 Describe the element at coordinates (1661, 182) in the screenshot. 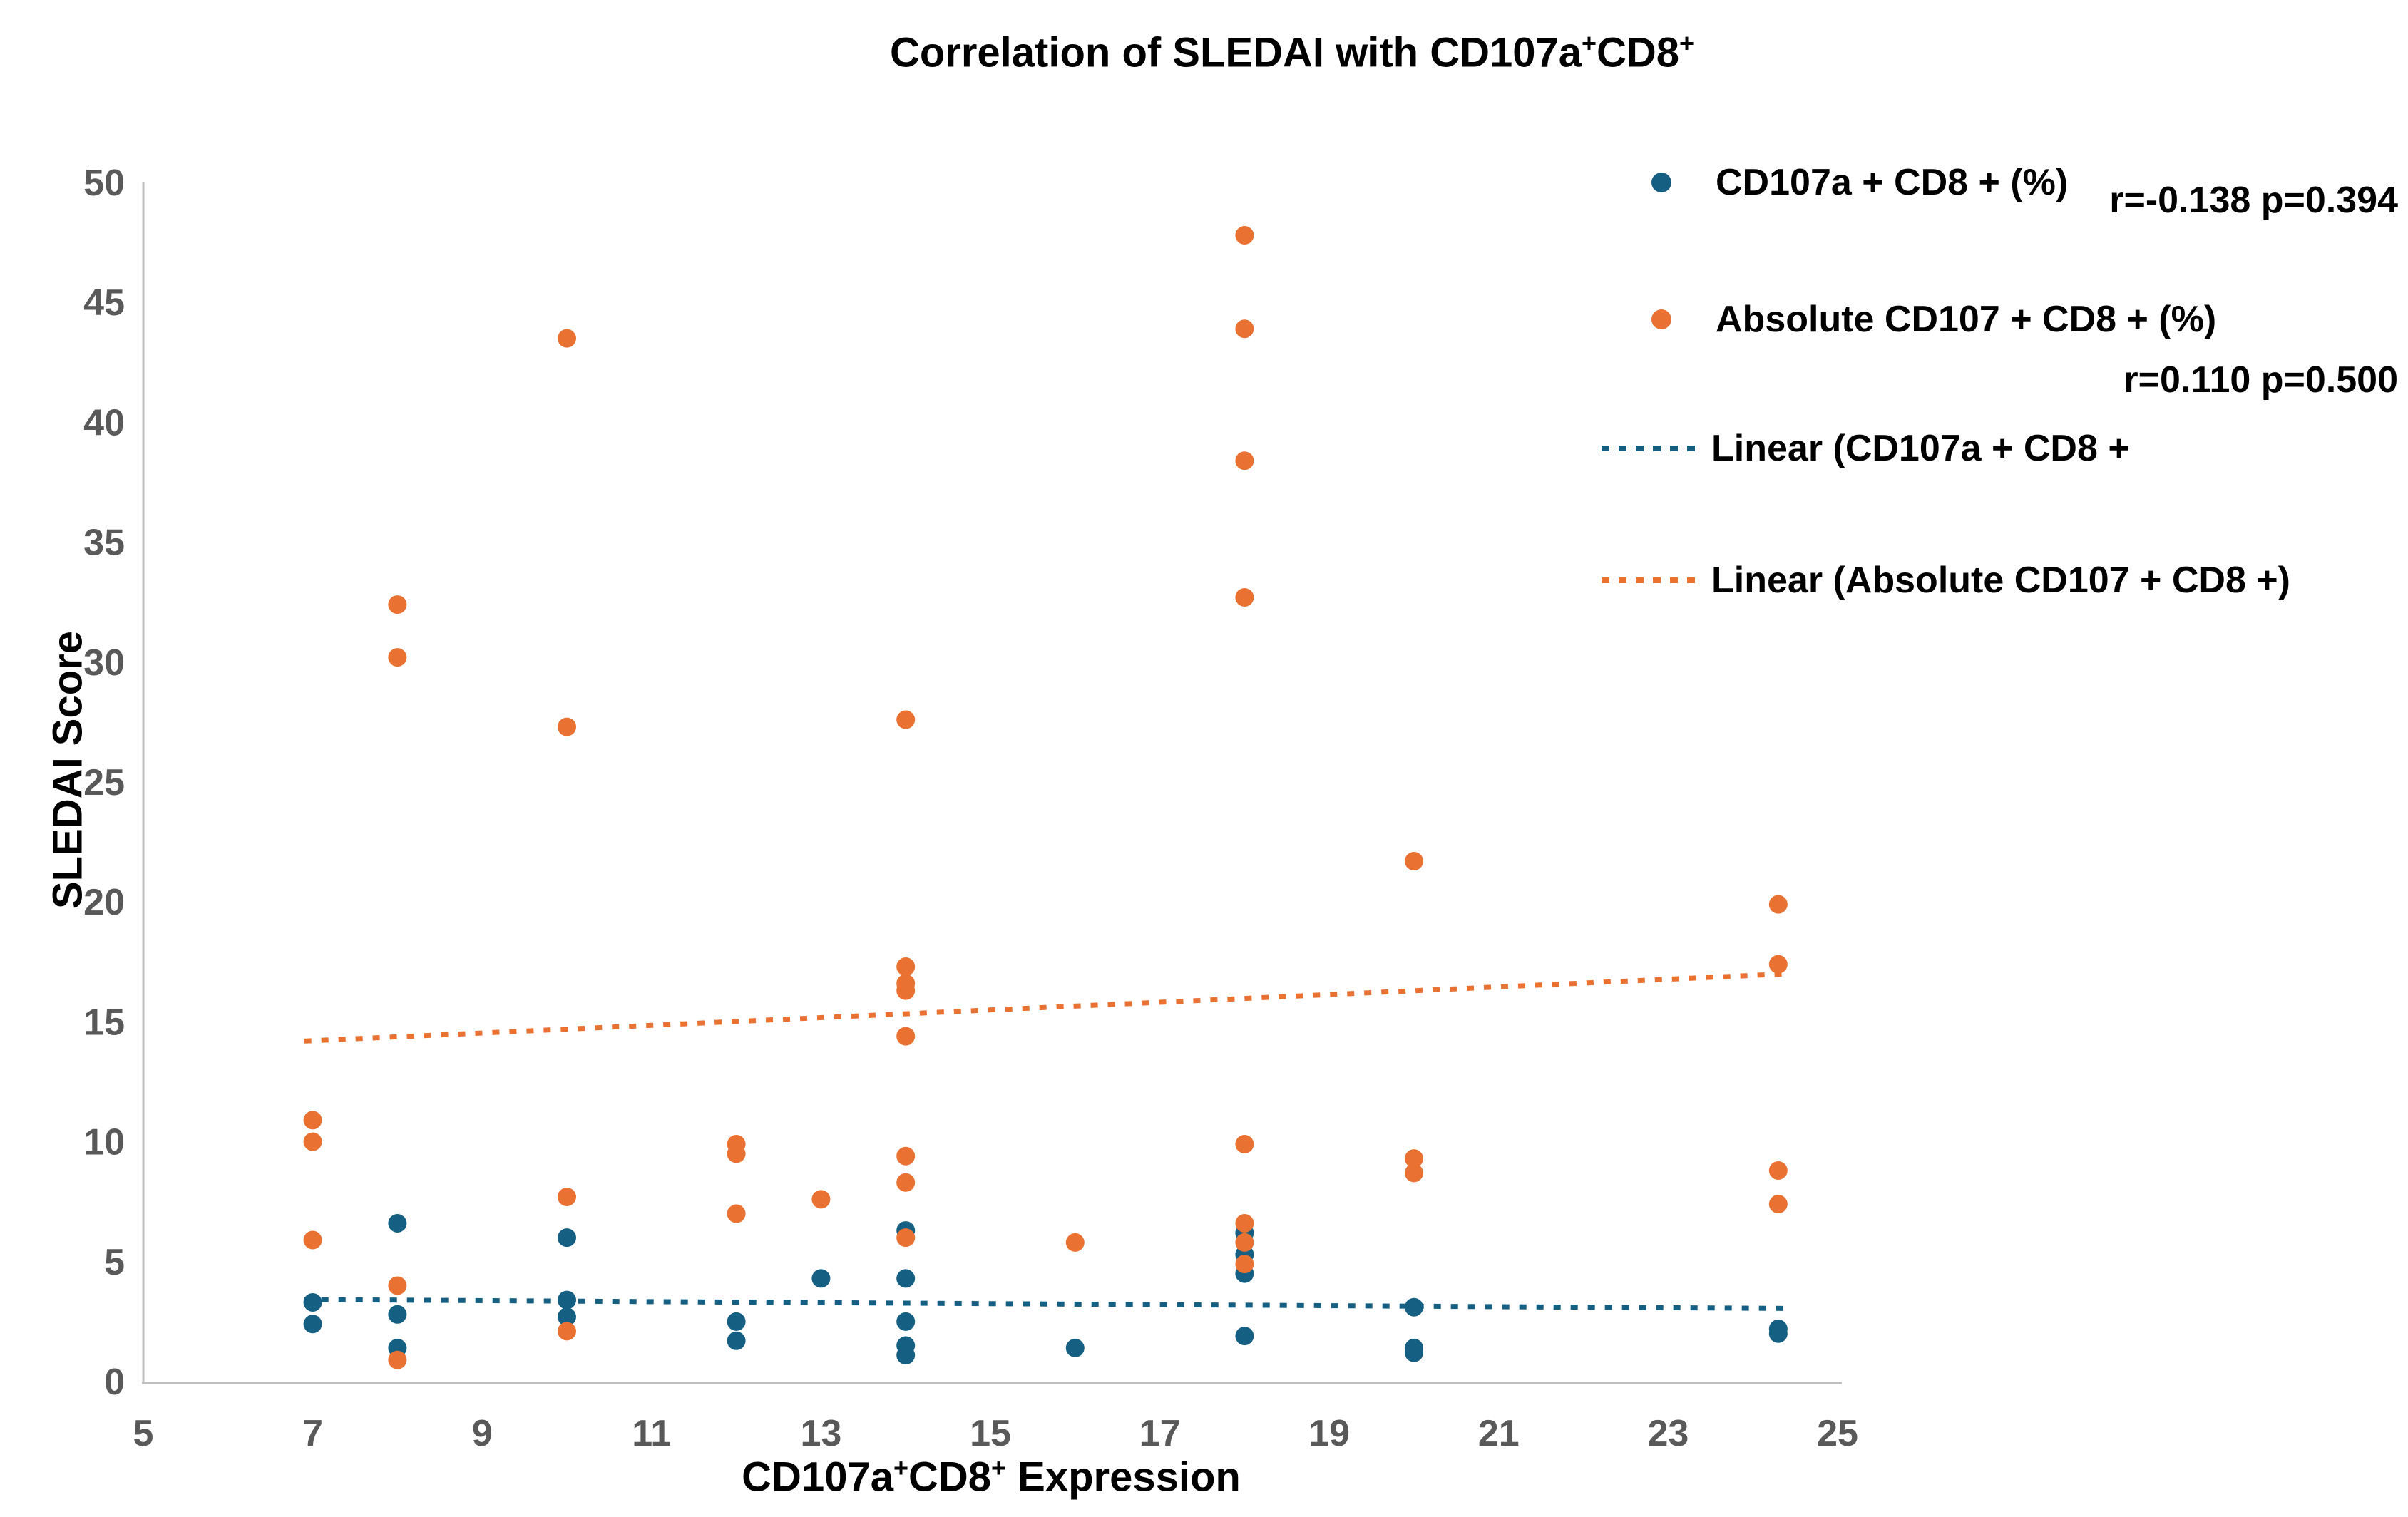

I see `legend-dot-blue-icon` at that location.